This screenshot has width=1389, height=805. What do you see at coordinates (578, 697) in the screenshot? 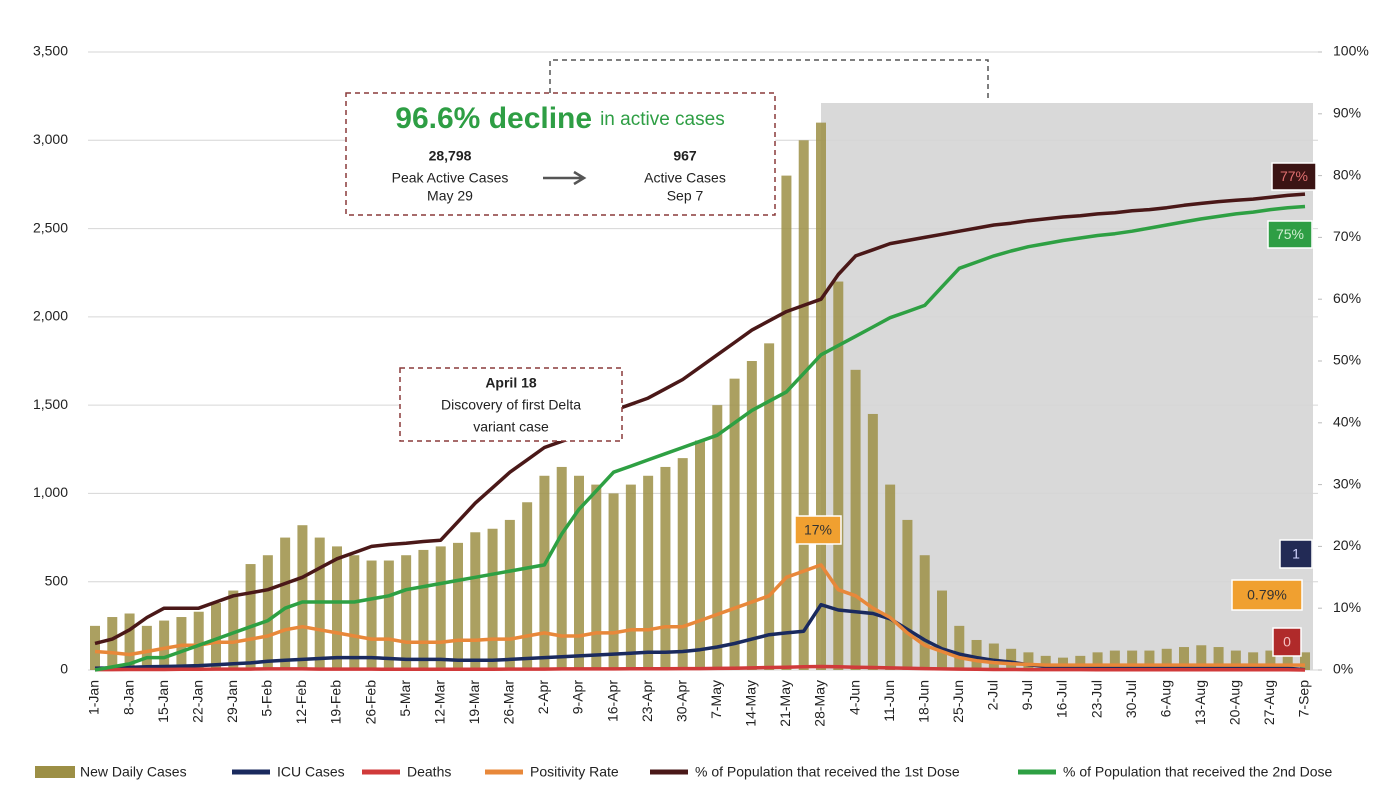
I see `x-tick-label: 9-Apr` at bounding box center [578, 697].